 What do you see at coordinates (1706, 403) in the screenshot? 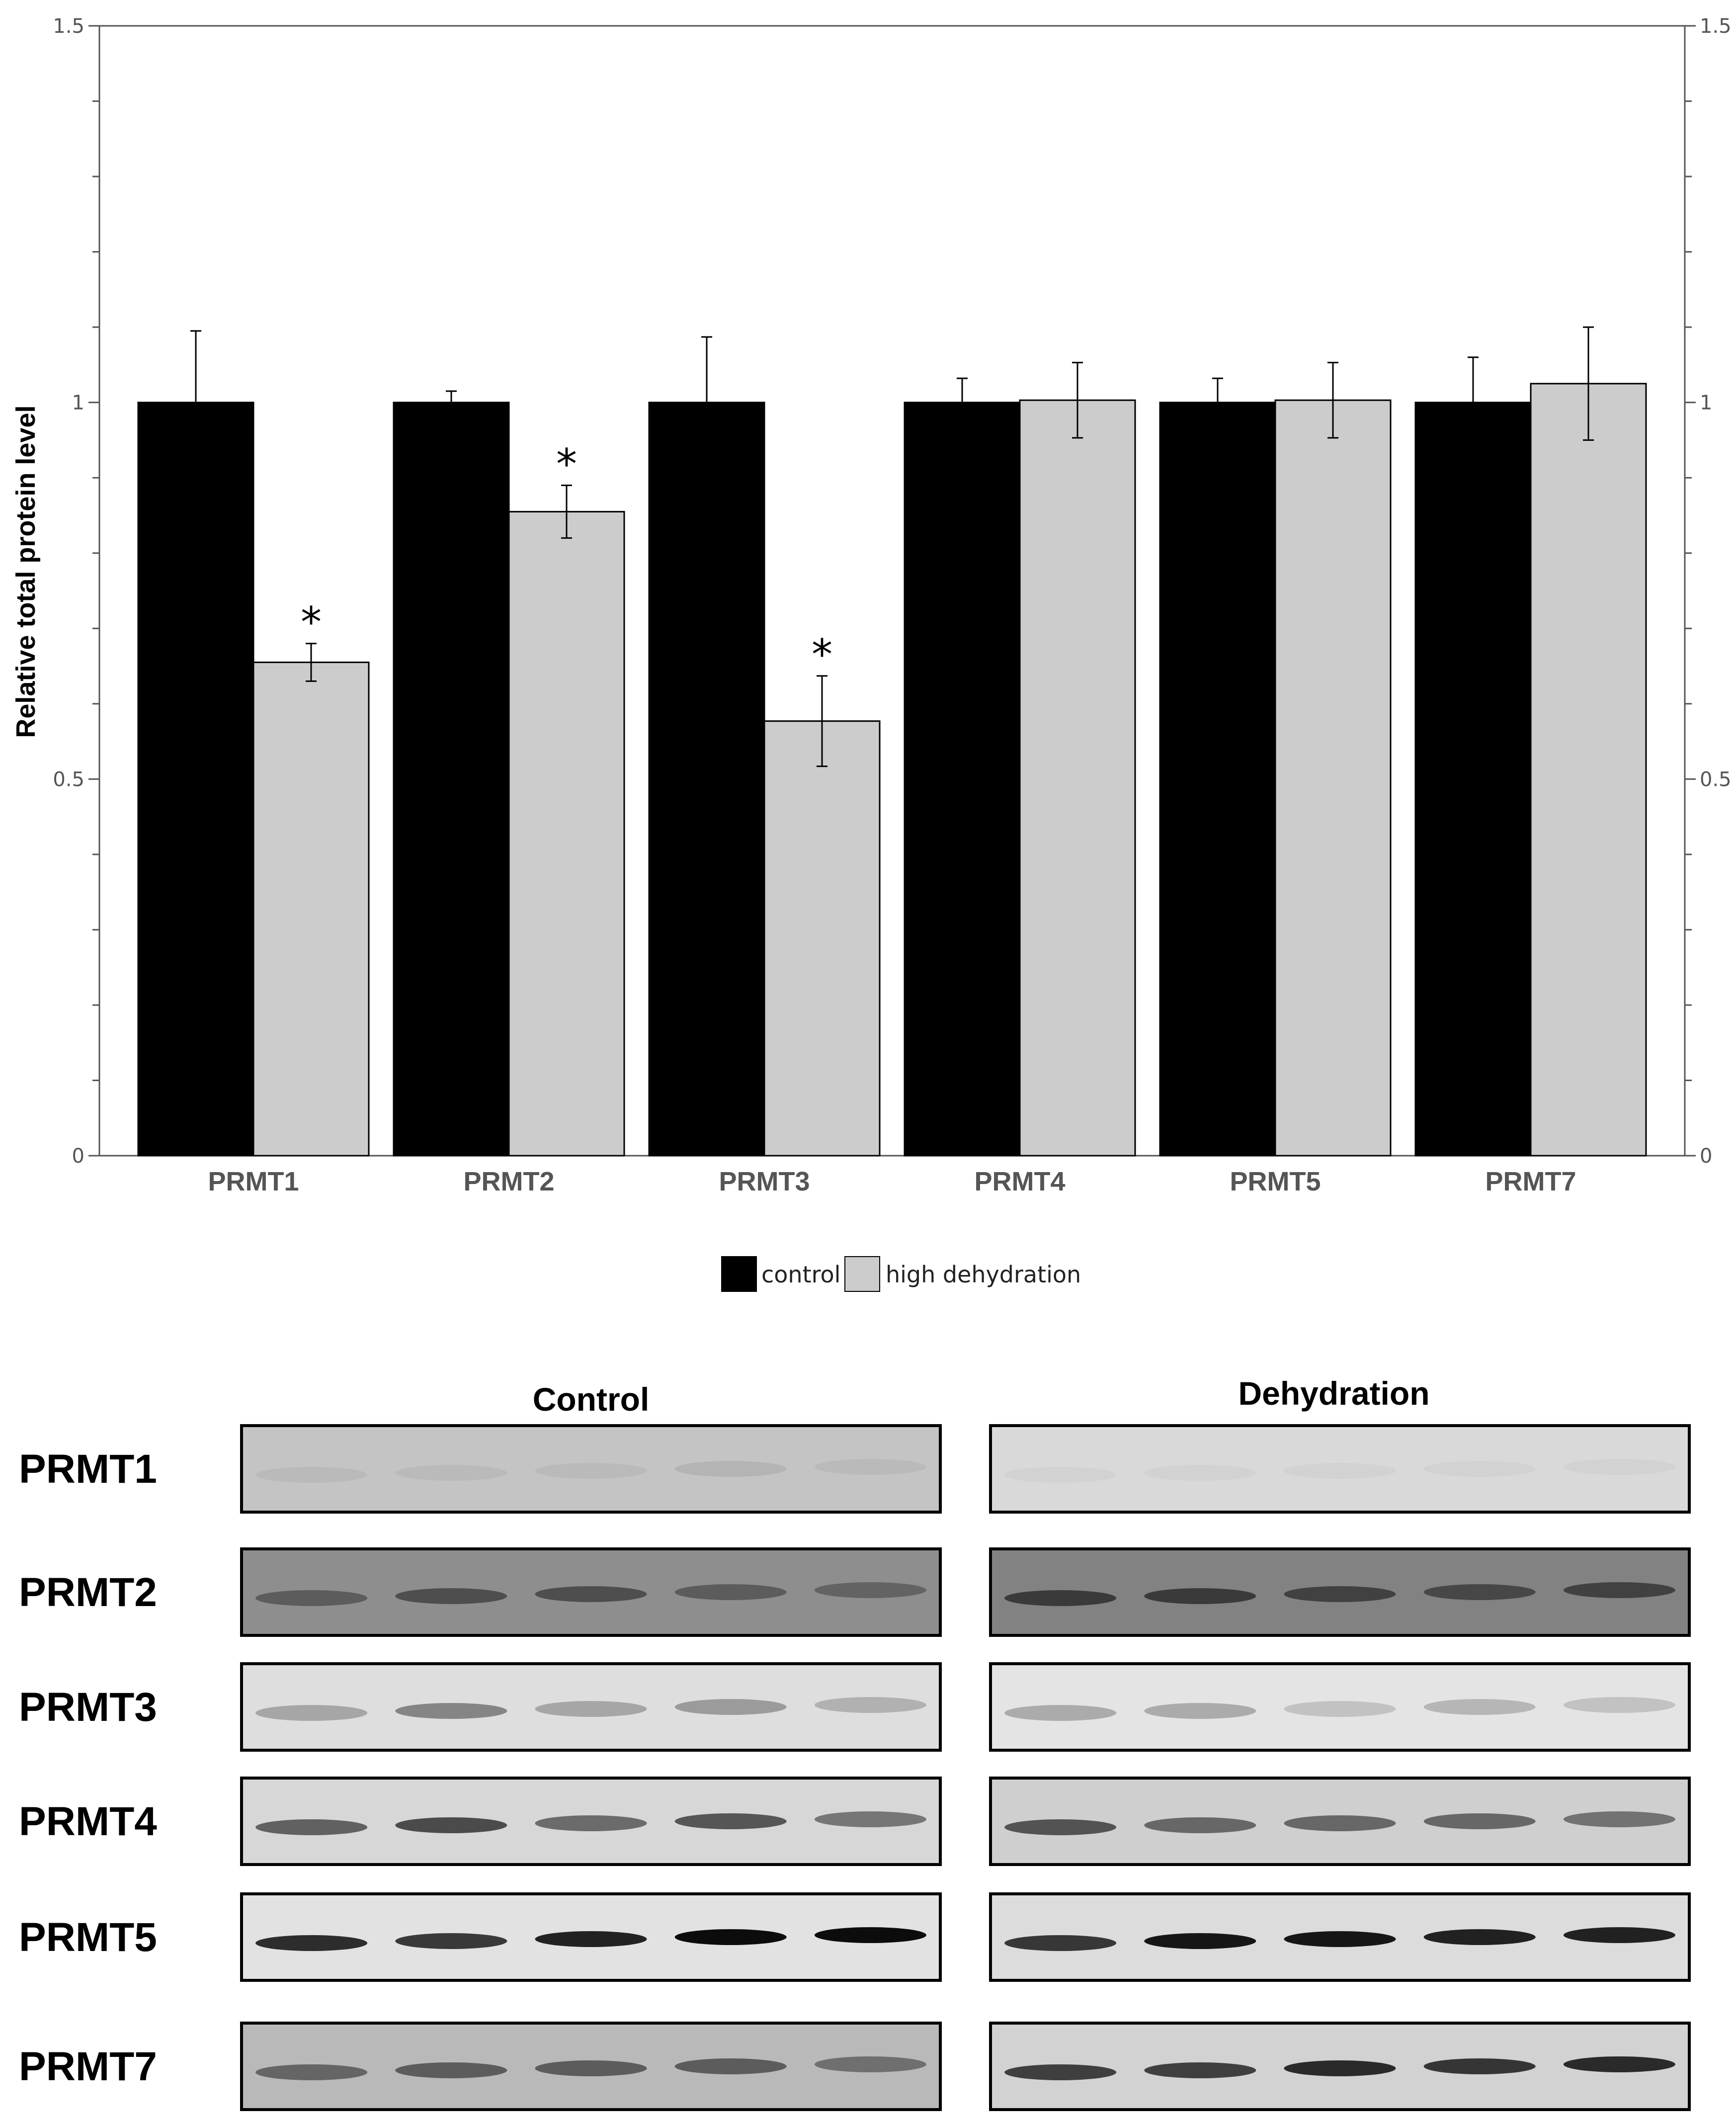
I see `y-tick-label-right: 1` at bounding box center [1706, 403].